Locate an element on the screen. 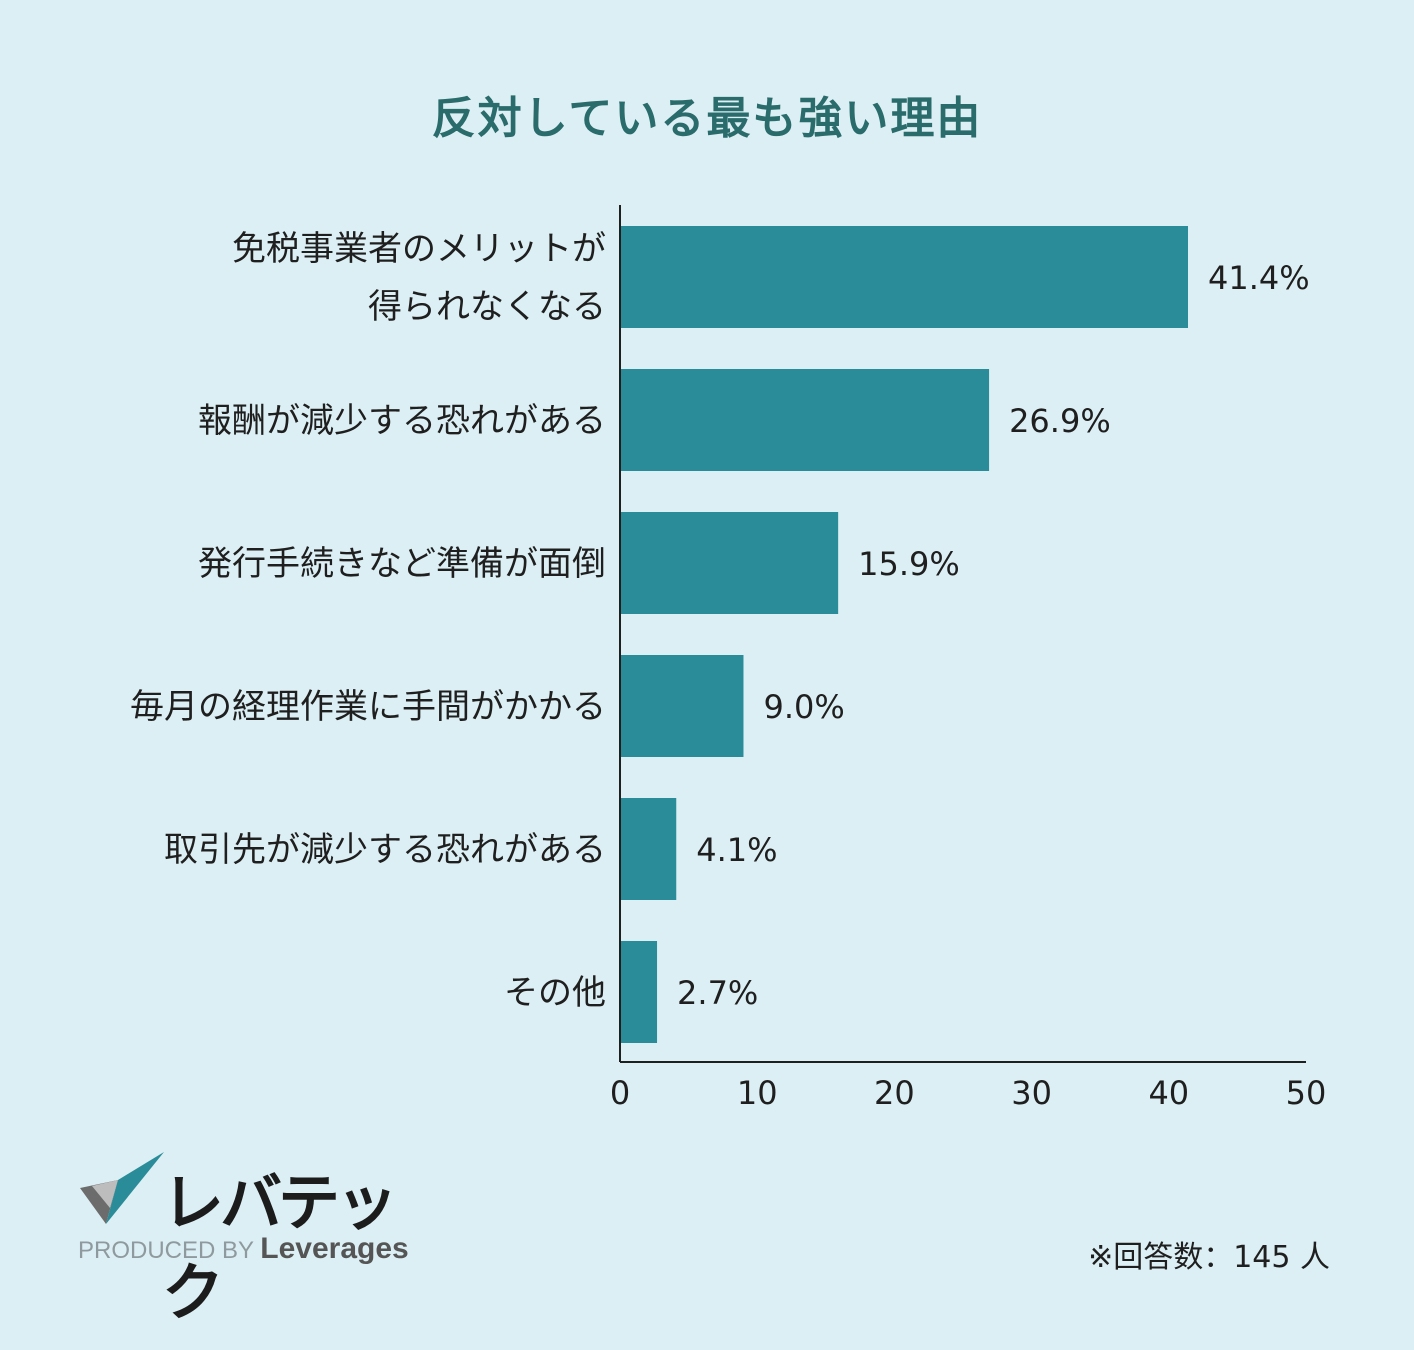 The width and height of the screenshot is (1414, 1350). produced-by-line: PRODUCED BY Leverages is located at coordinates (243, 1249).